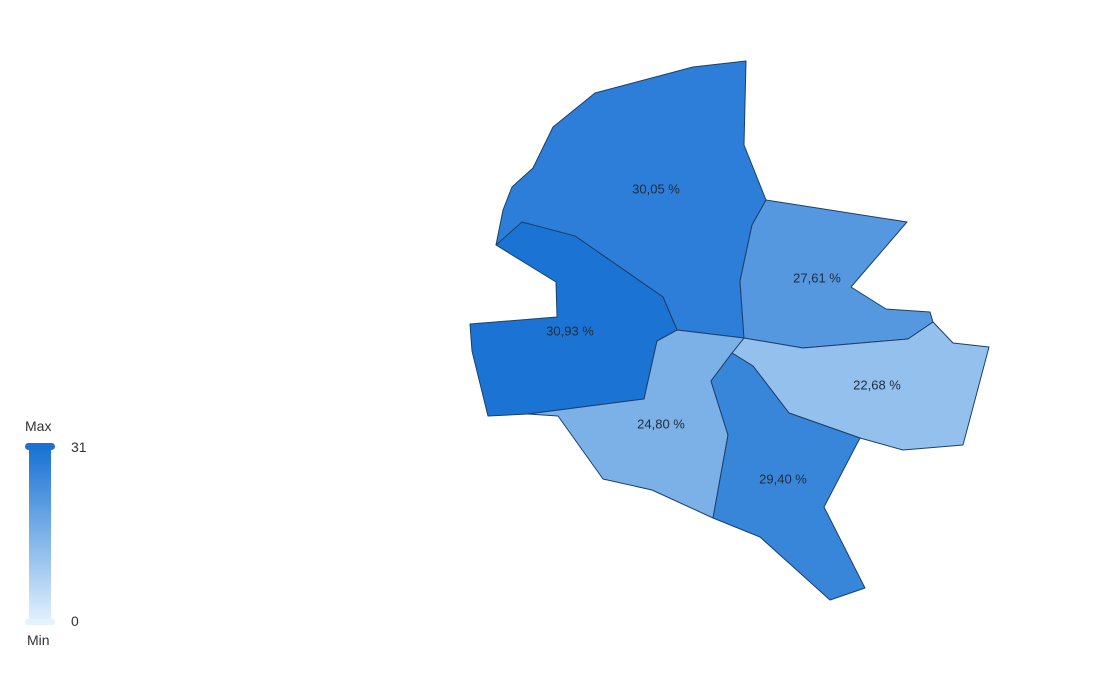  I want to click on legend-max-value: 31, so click(79, 447).